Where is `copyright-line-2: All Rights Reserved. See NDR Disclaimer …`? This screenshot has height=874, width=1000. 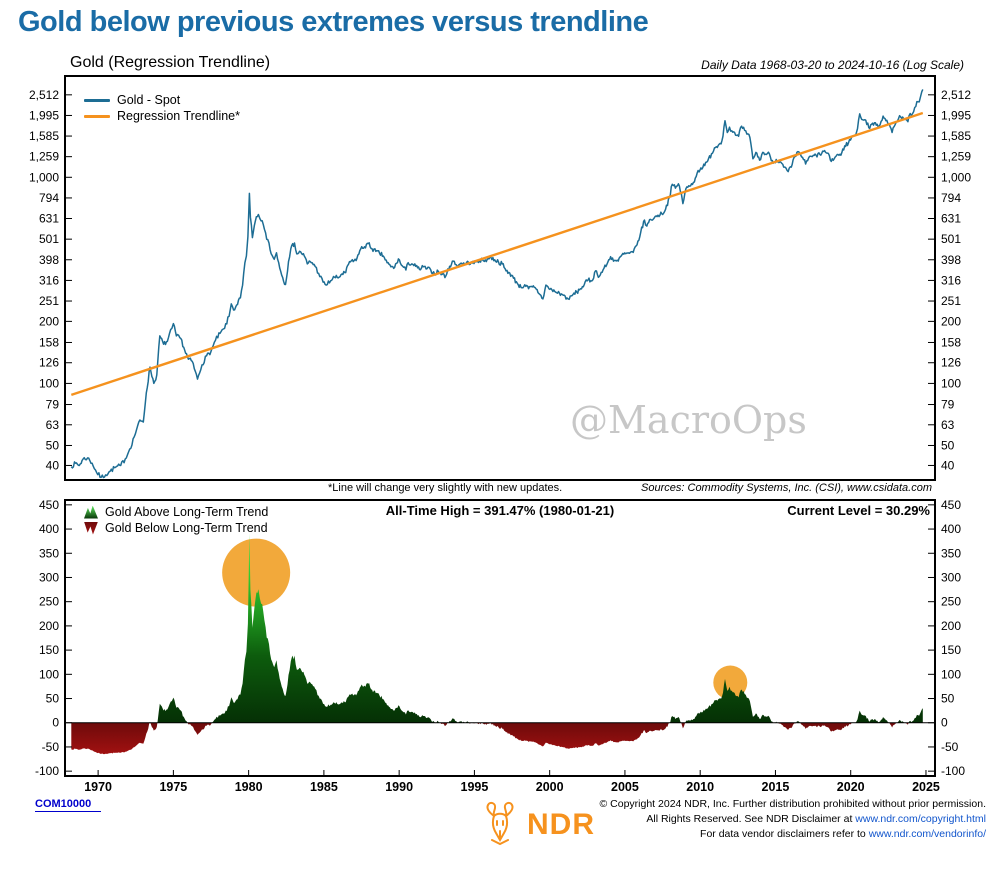 copyright-line-2: All Rights Reserved. See NDR Disclaimer … is located at coordinates (793, 819).